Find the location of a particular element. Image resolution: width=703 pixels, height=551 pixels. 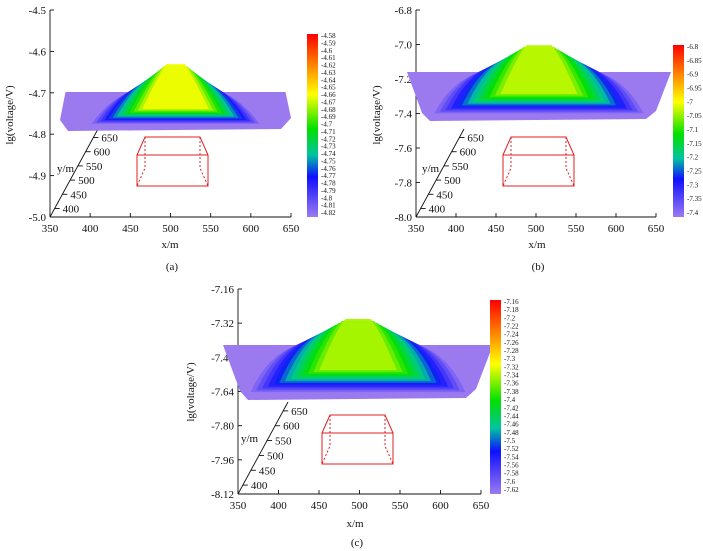

z-tick-label: -7.4 is located at coordinates (404, 115).